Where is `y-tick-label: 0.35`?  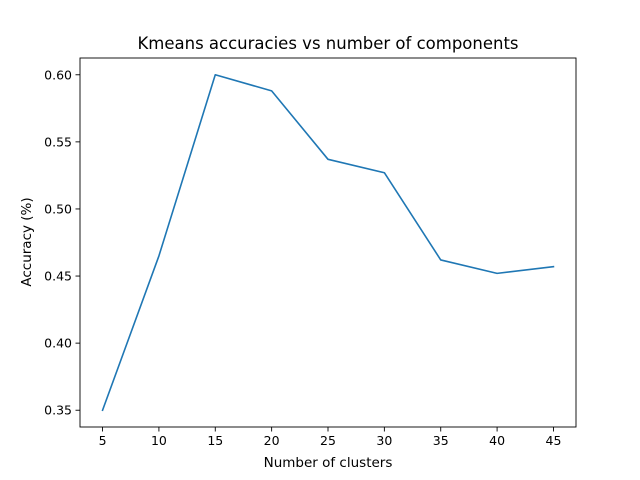 y-tick-label: 0.35 is located at coordinates (58, 410).